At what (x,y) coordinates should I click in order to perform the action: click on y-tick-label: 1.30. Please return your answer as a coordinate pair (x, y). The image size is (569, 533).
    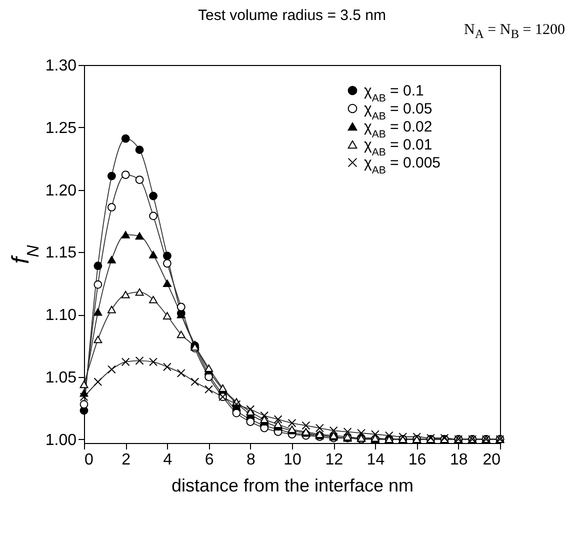
    Looking at the image, I should click on (61, 66).